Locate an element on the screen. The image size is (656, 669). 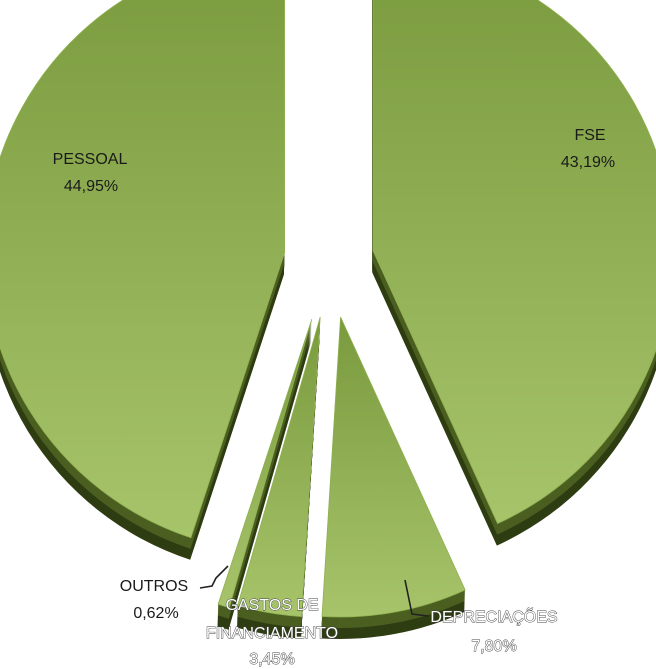
leader-line-outros is located at coordinates (214, 577).